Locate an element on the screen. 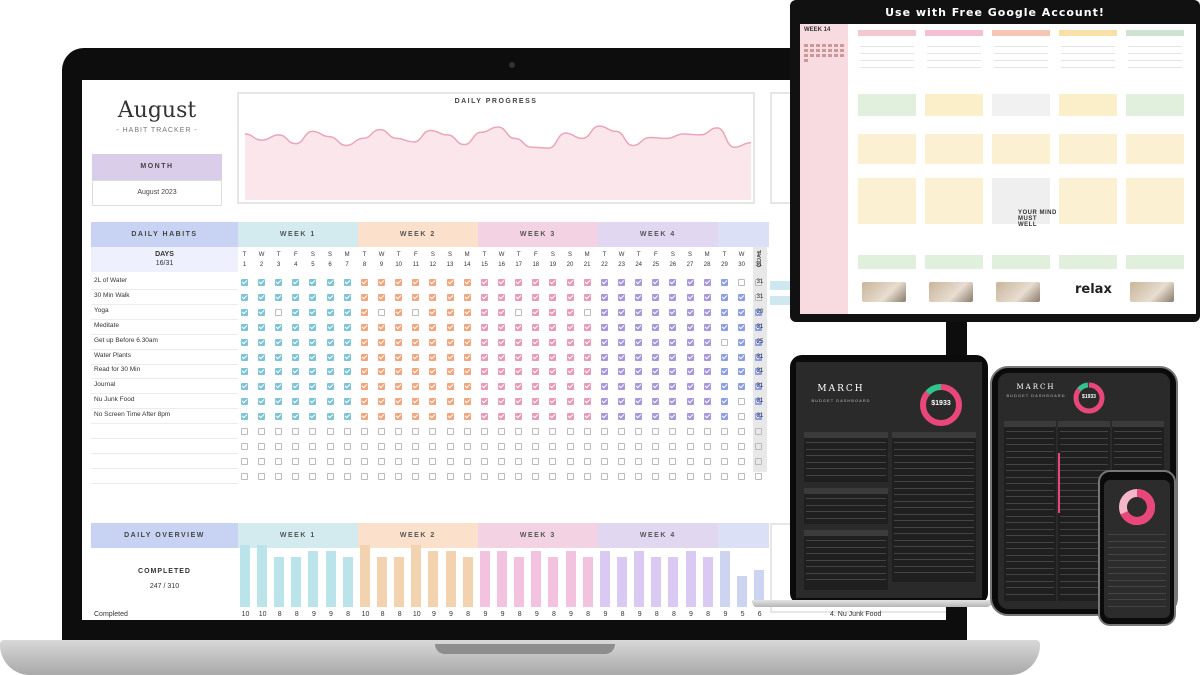  habit-name: 2L of Water is located at coordinates (111, 280).